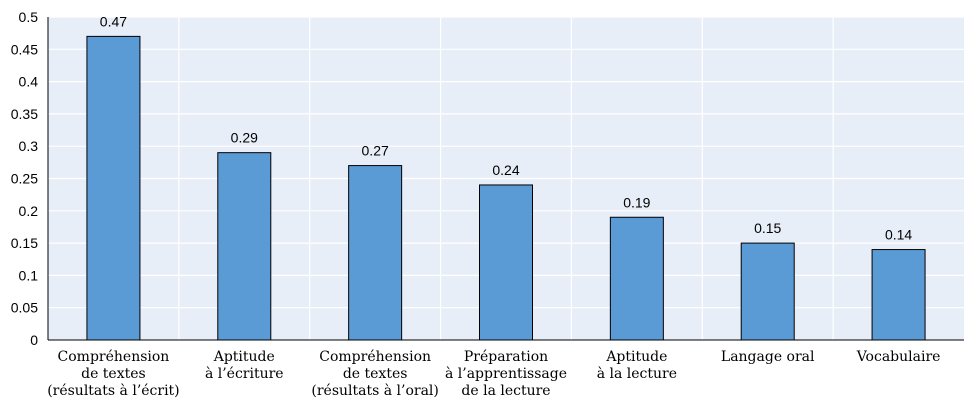 The width and height of the screenshot is (972, 403). What do you see at coordinates (505, 391) in the screenshot?
I see `category-label-line: de la lecture` at bounding box center [505, 391].